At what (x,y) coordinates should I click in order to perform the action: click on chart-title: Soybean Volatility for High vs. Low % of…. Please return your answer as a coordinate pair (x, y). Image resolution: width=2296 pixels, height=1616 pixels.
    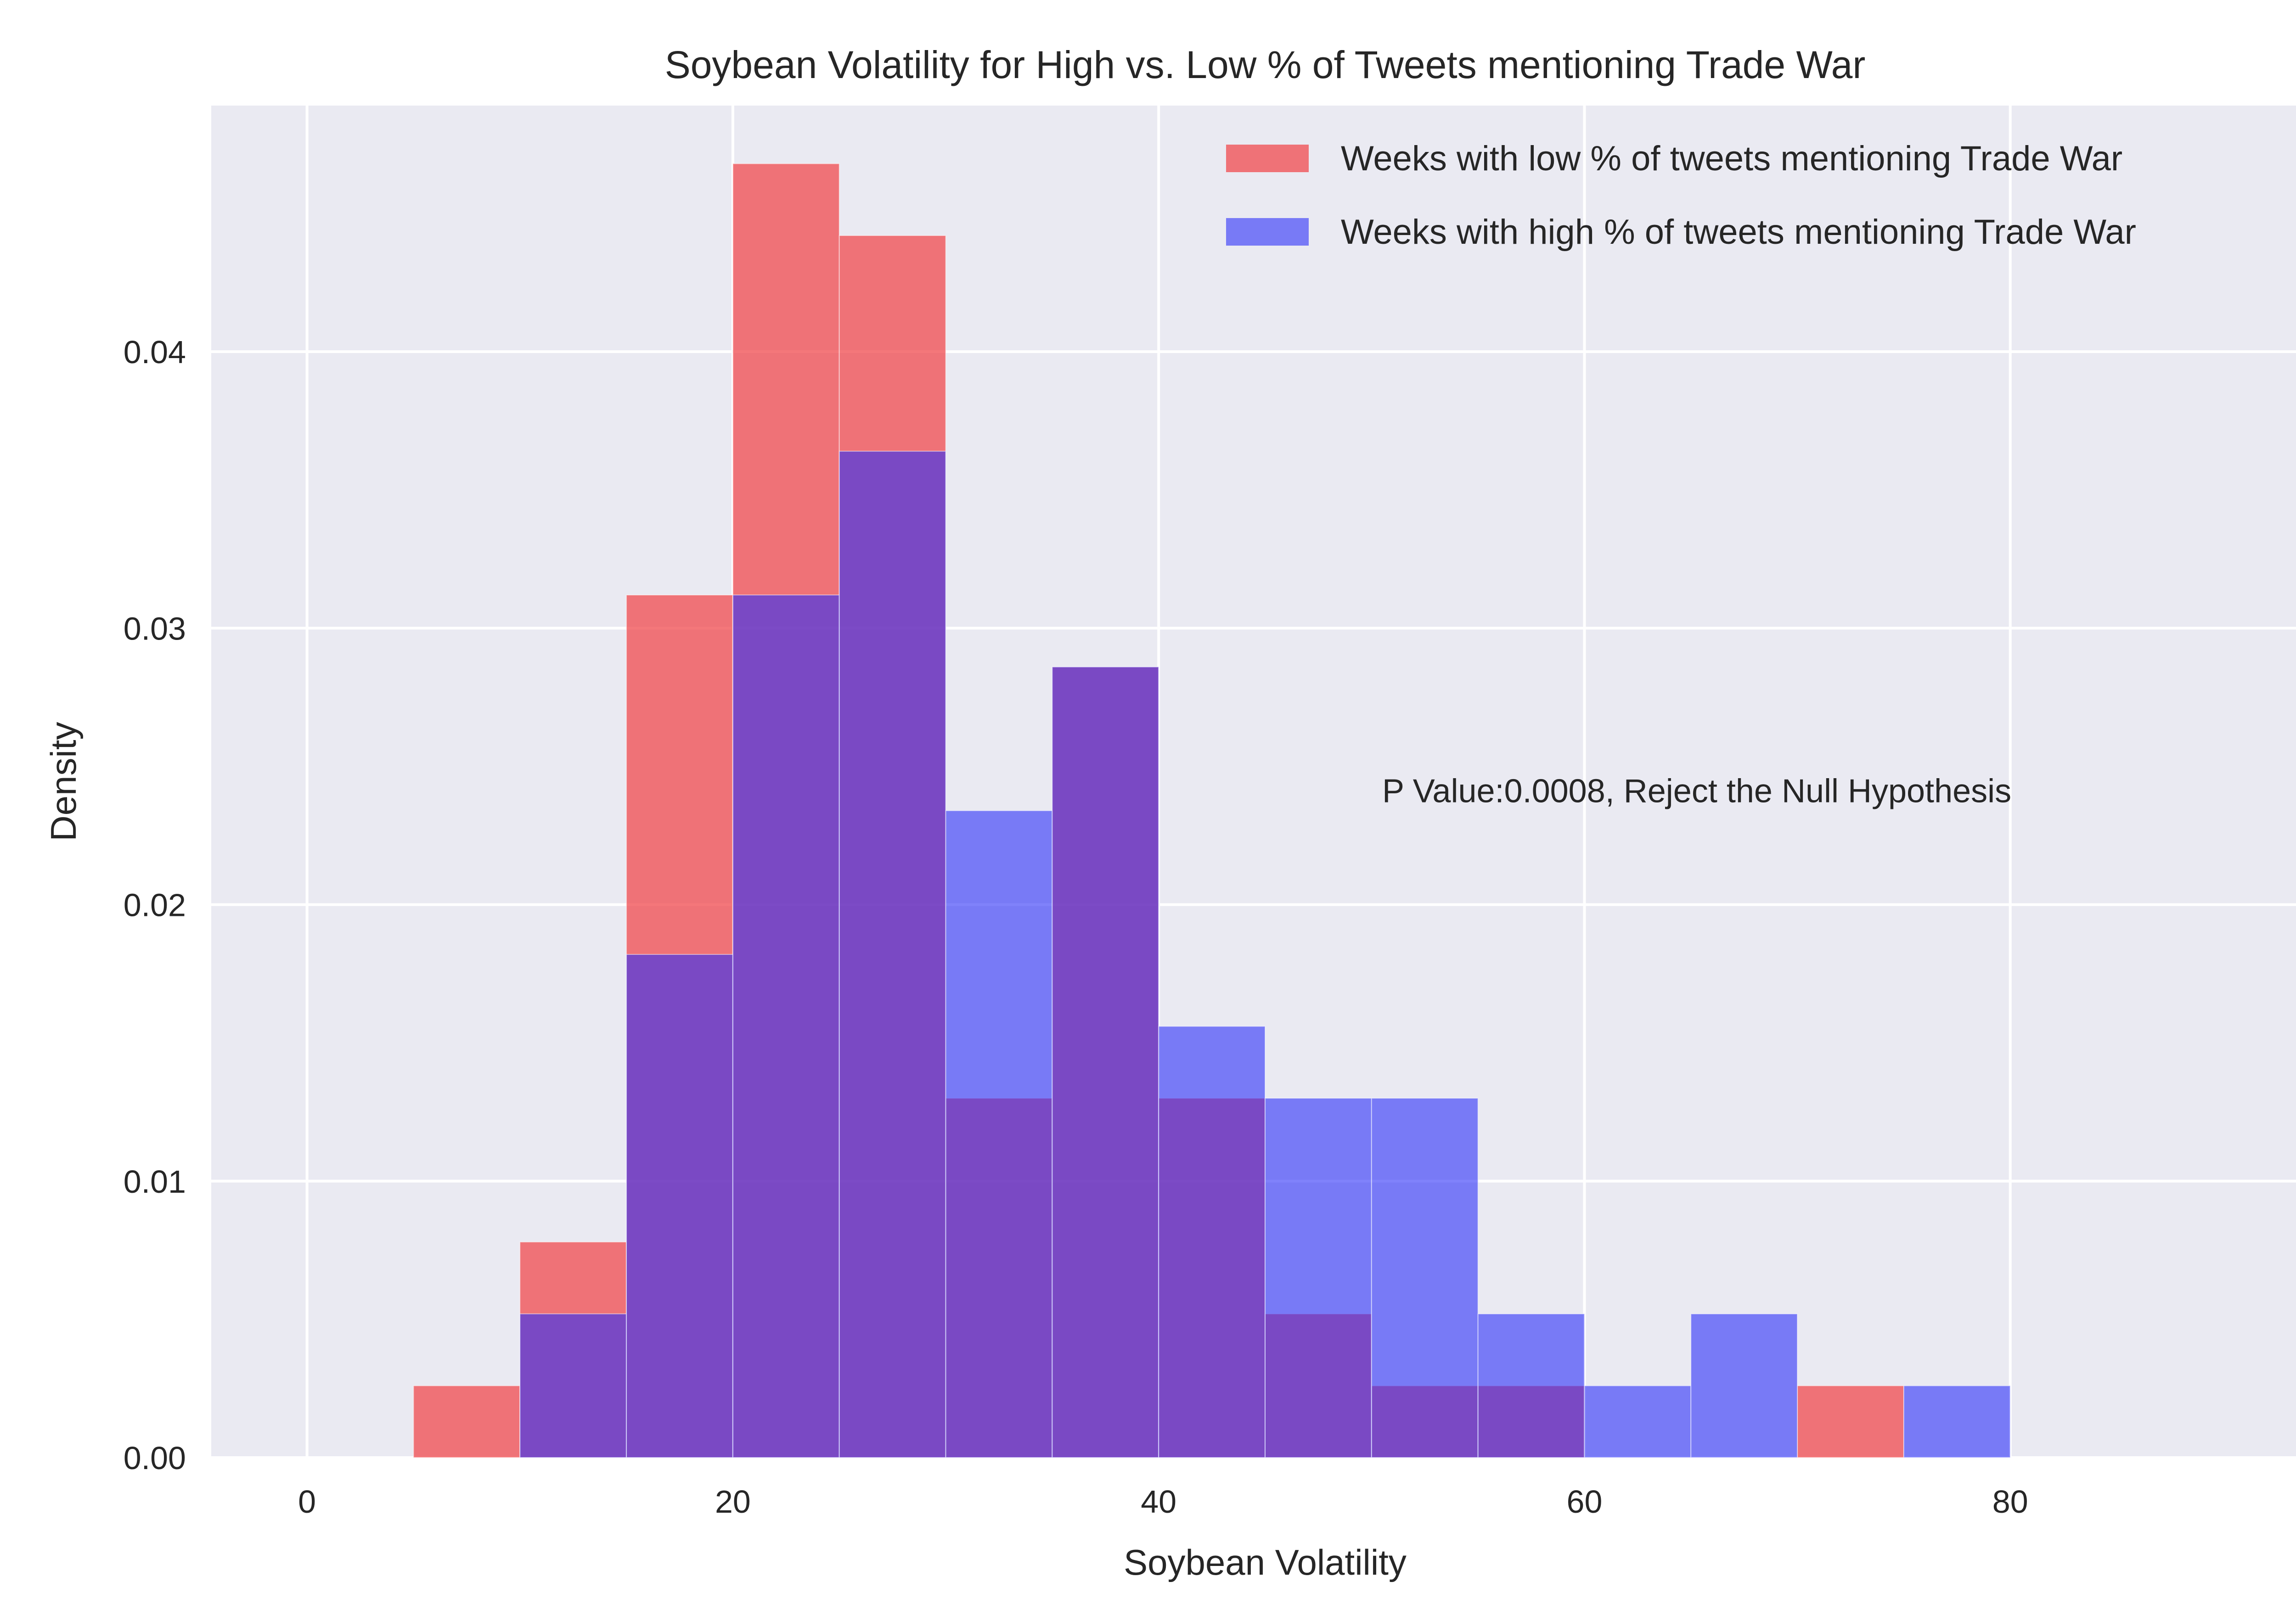
    Looking at the image, I should click on (1265, 65).